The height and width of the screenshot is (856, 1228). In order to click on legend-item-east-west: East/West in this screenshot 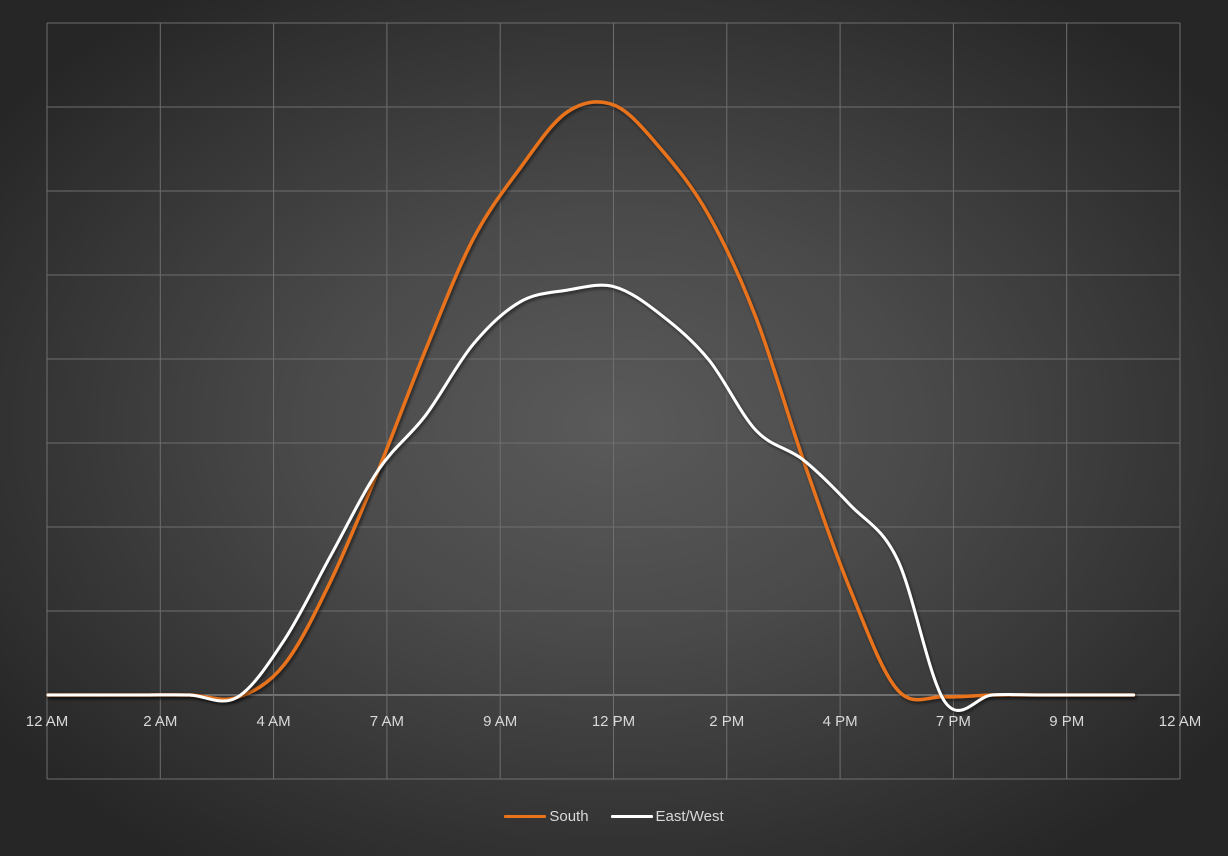, I will do `click(667, 816)`.